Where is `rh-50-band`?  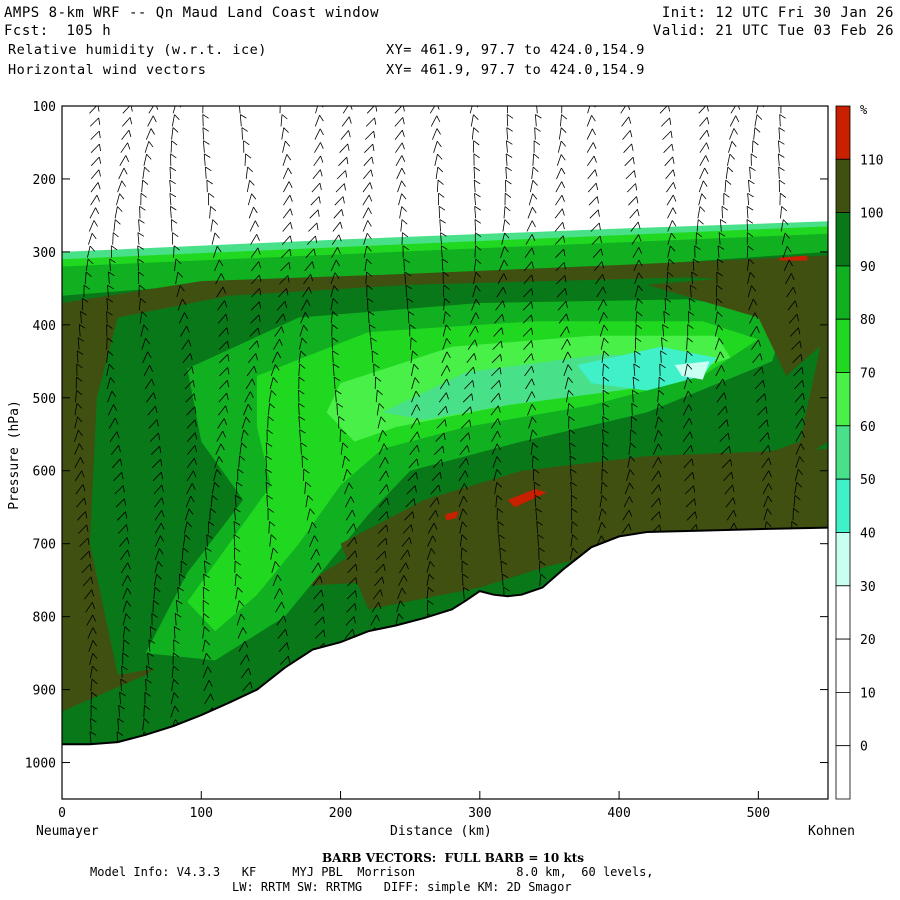 rh-50-band is located at coordinates (445, 240).